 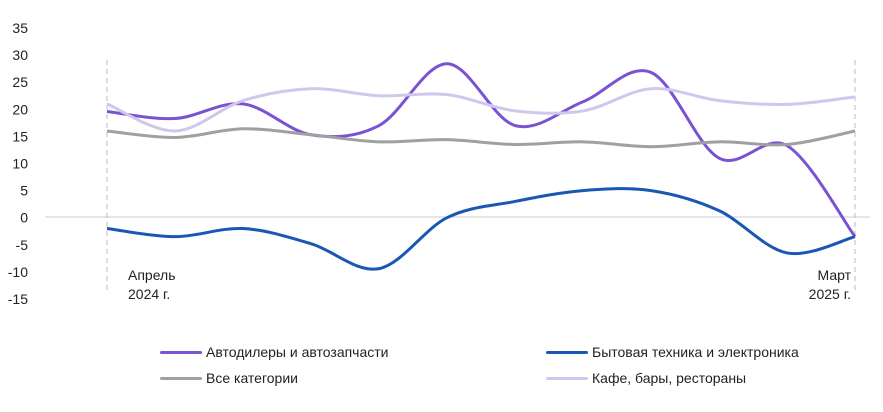 What do you see at coordinates (830, 294) in the screenshot?
I see `end-label-line2: 2025 г.` at bounding box center [830, 294].